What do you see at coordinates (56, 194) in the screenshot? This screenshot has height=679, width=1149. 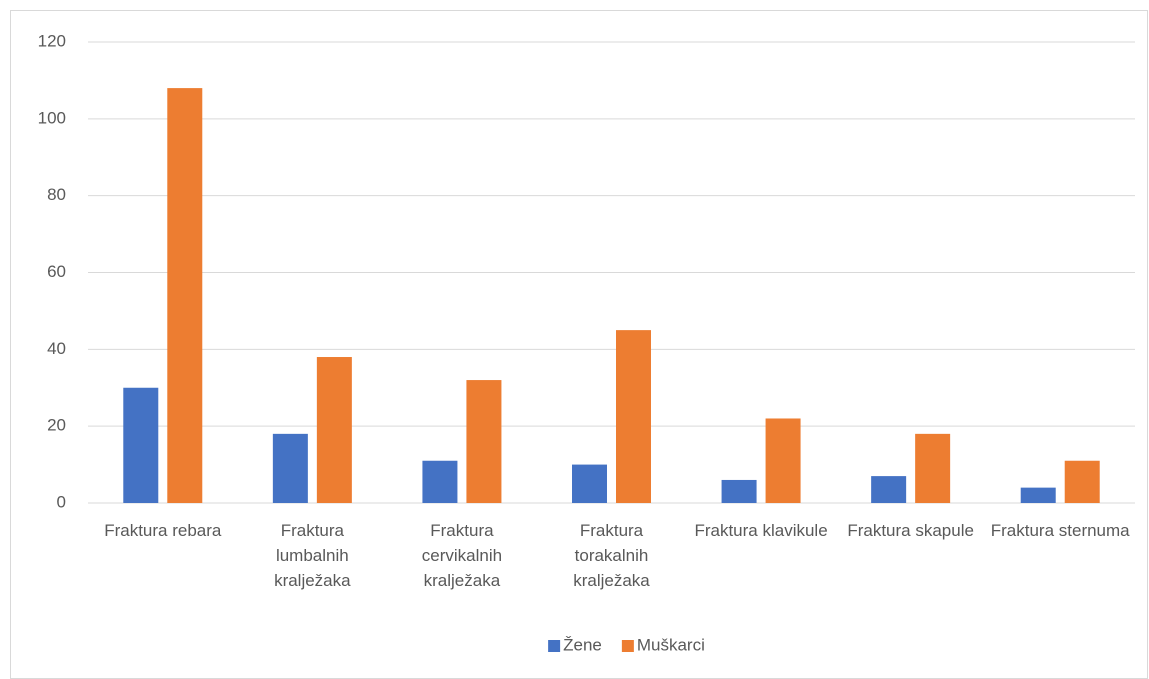 I see `y-tick-label: 80` at bounding box center [56, 194].